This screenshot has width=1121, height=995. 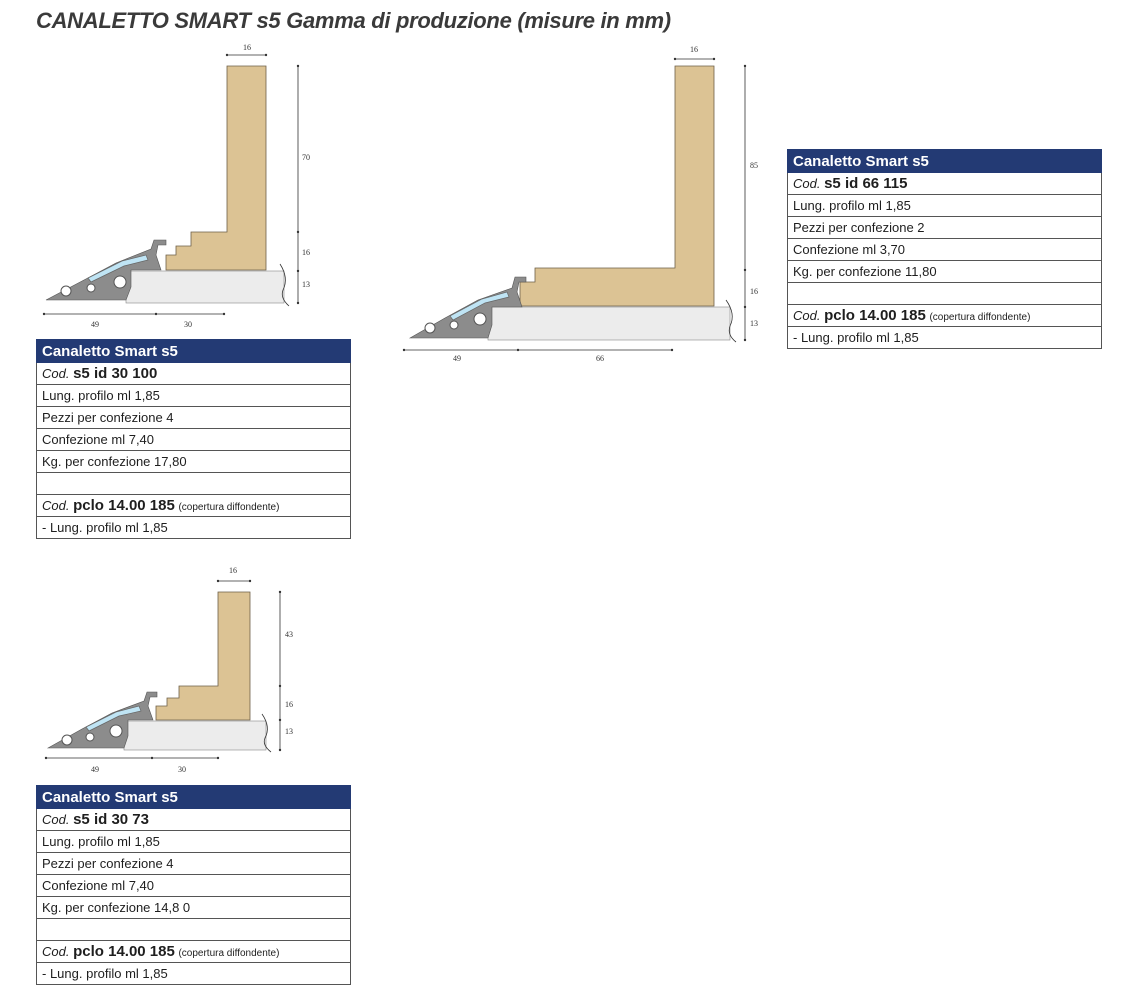 I want to click on table-row: Confezione ml 3,70, so click(x=944, y=249).